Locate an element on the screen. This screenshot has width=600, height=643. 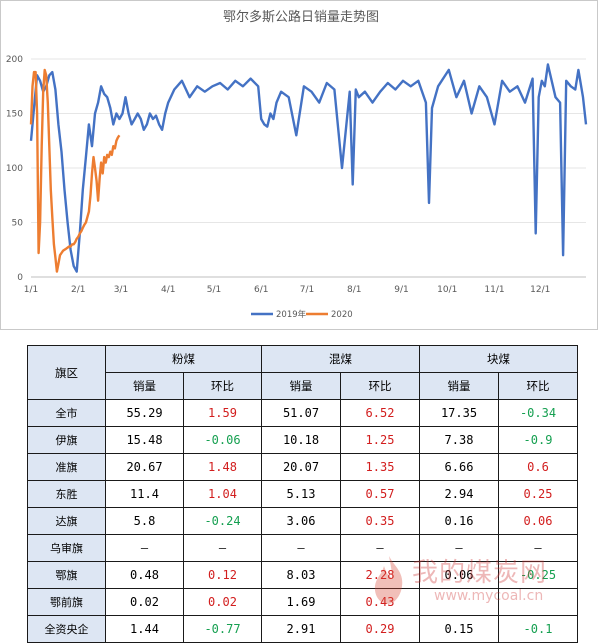
table-row: 东胜 11.4 1.04 5.13 0.57 2.94 0.25 is located at coordinates (302, 494).